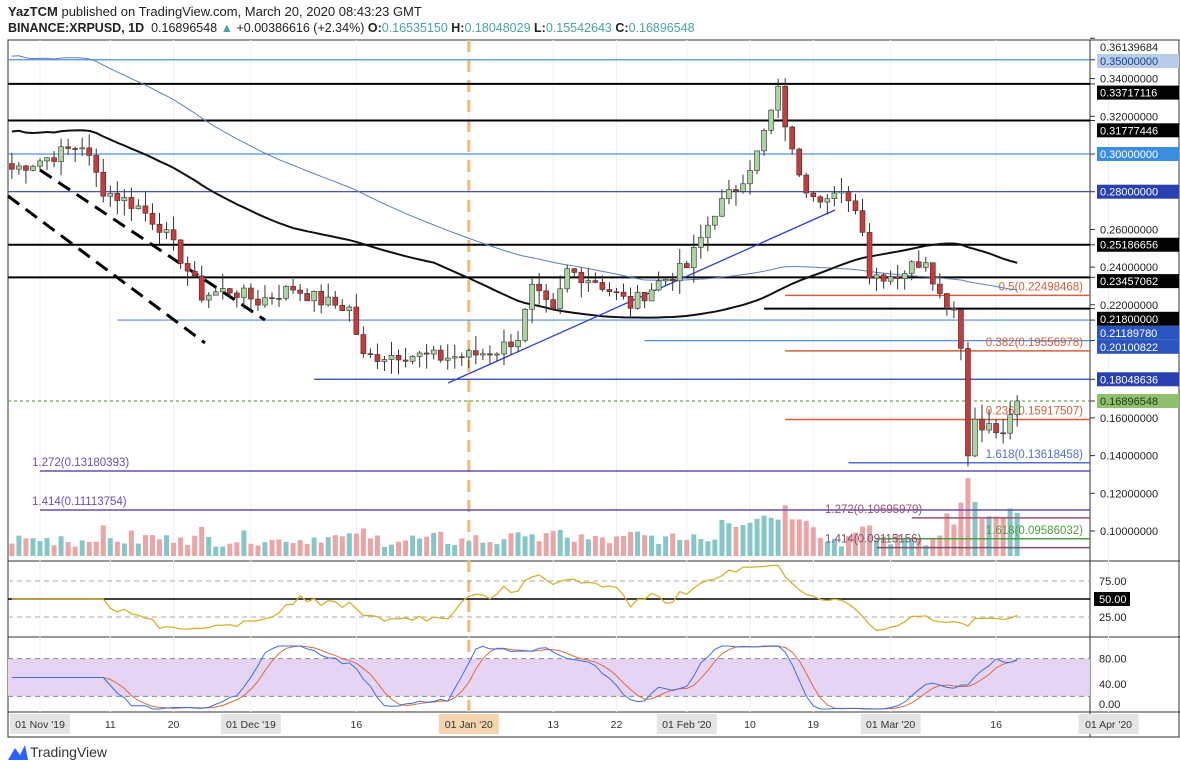  I want to click on price-label: 0.32000000, so click(1129, 117).